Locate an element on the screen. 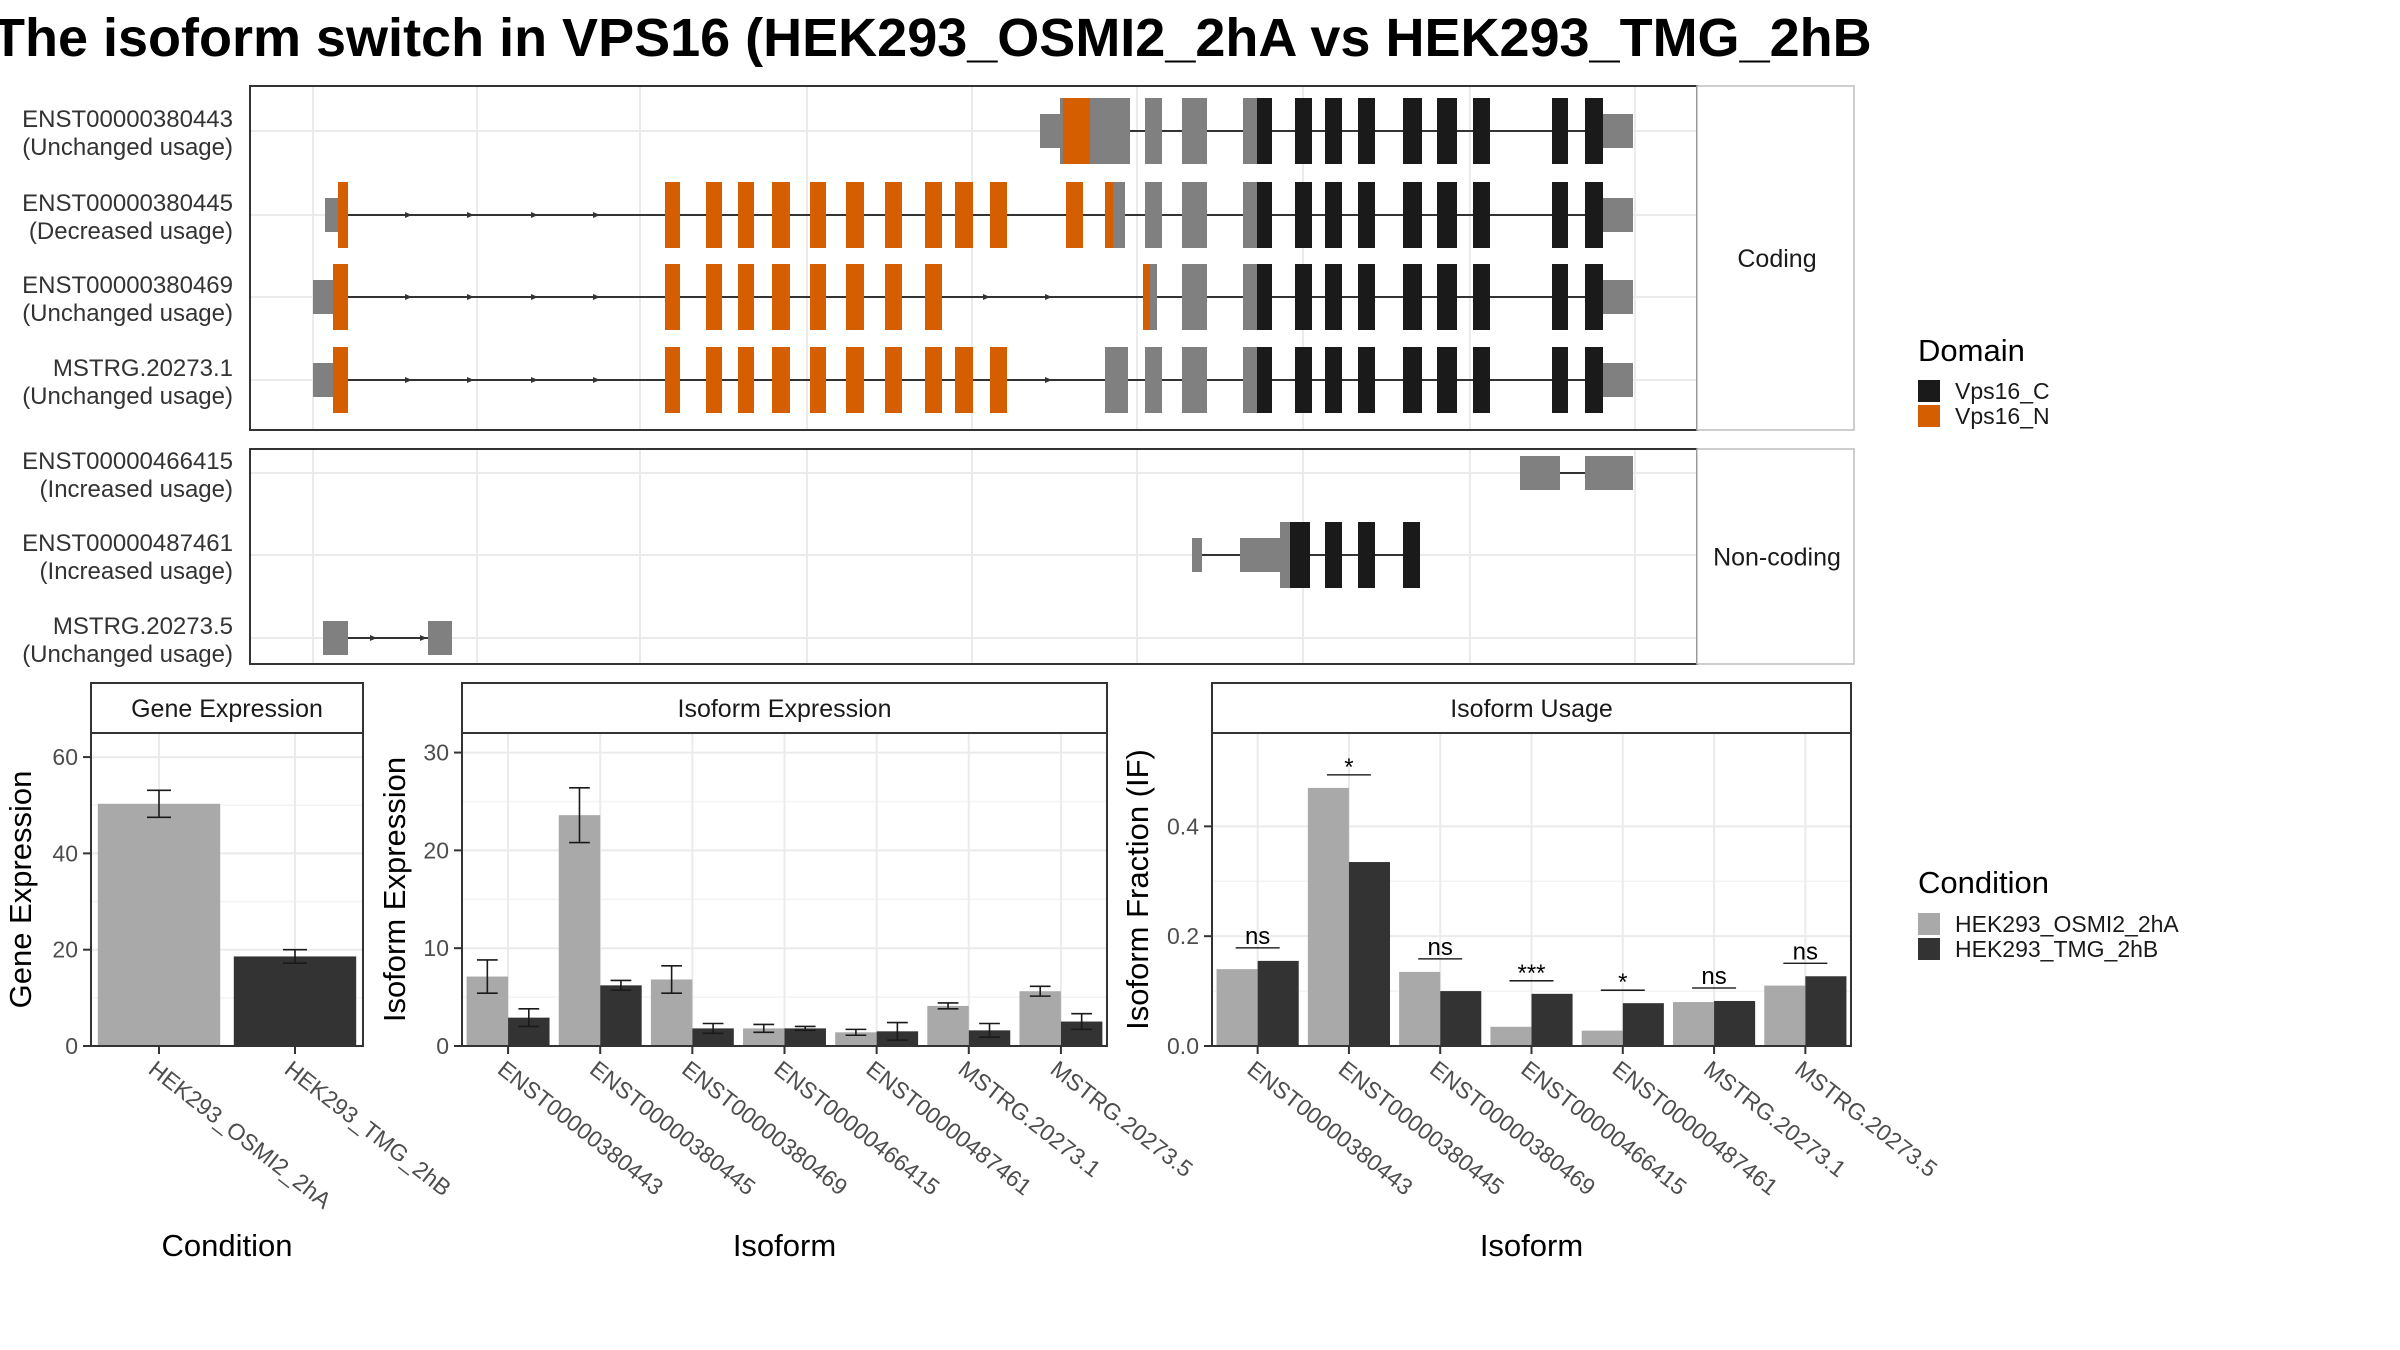 The image size is (2400, 1350). y-axis-title: Isoform Expression is located at coordinates (394, 889).